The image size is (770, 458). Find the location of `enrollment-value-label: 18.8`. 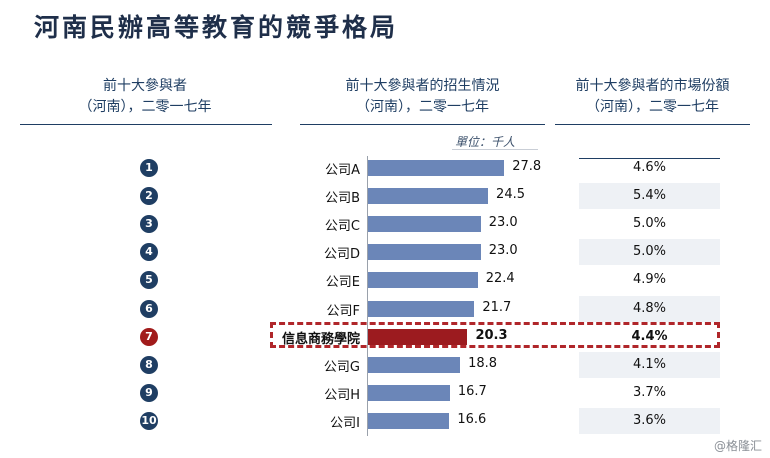

enrollment-value-label: 18.8 is located at coordinates (483, 363).